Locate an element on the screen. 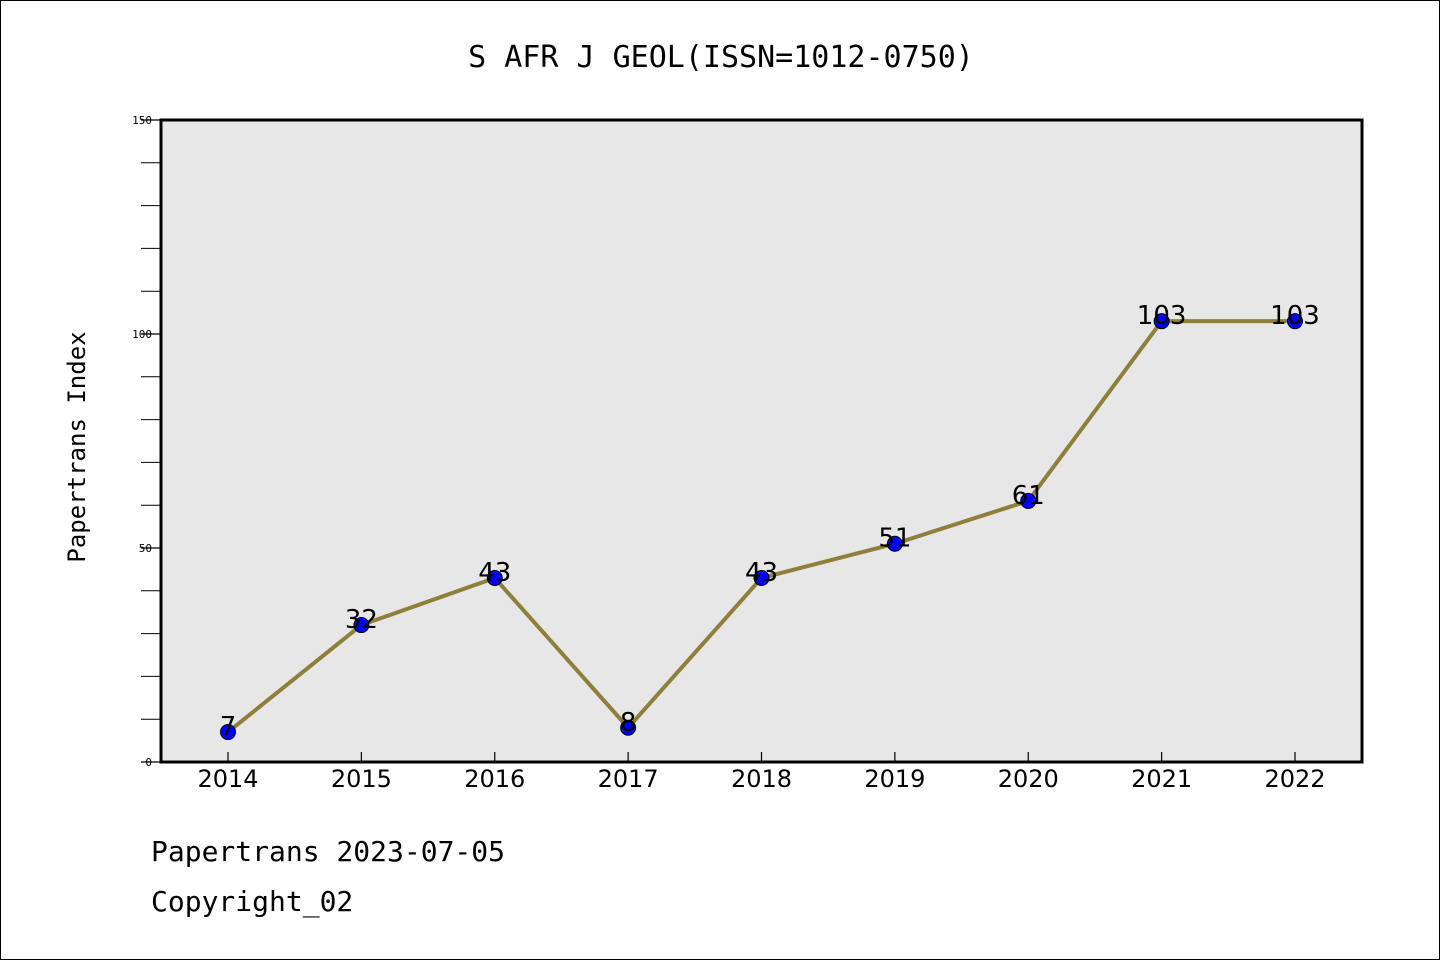 The image size is (1440, 961). data-label: 51 is located at coordinates (894, 539).